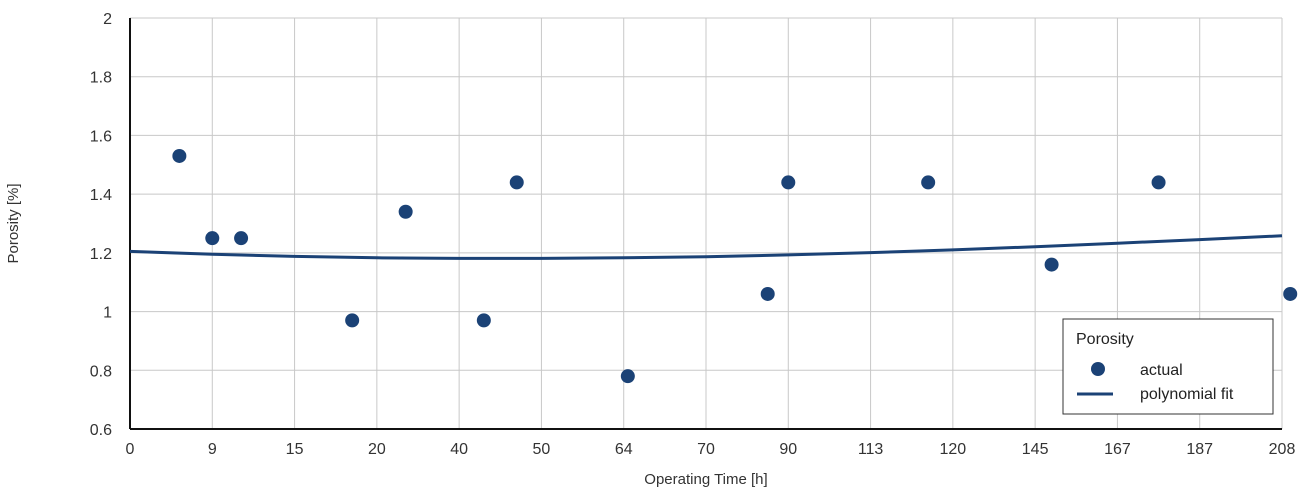 This screenshot has height=497, width=1306. I want to click on x-axis-title: Operating Time [h], so click(705, 479).